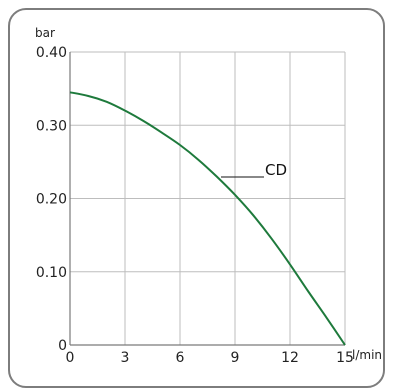 The height and width of the screenshot is (388, 393). I want to click on y-tick-labels: 0 0.10 0.20 0.30 0.40, so click(51, 199).